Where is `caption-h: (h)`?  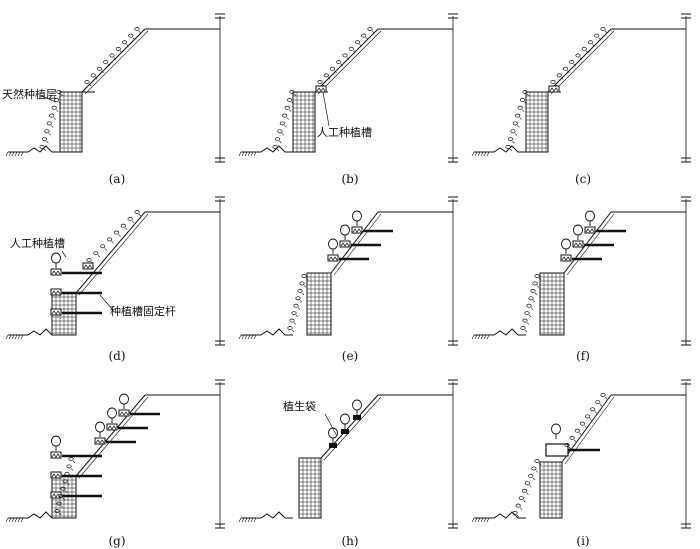
caption-h: (h) is located at coordinates (350, 541).